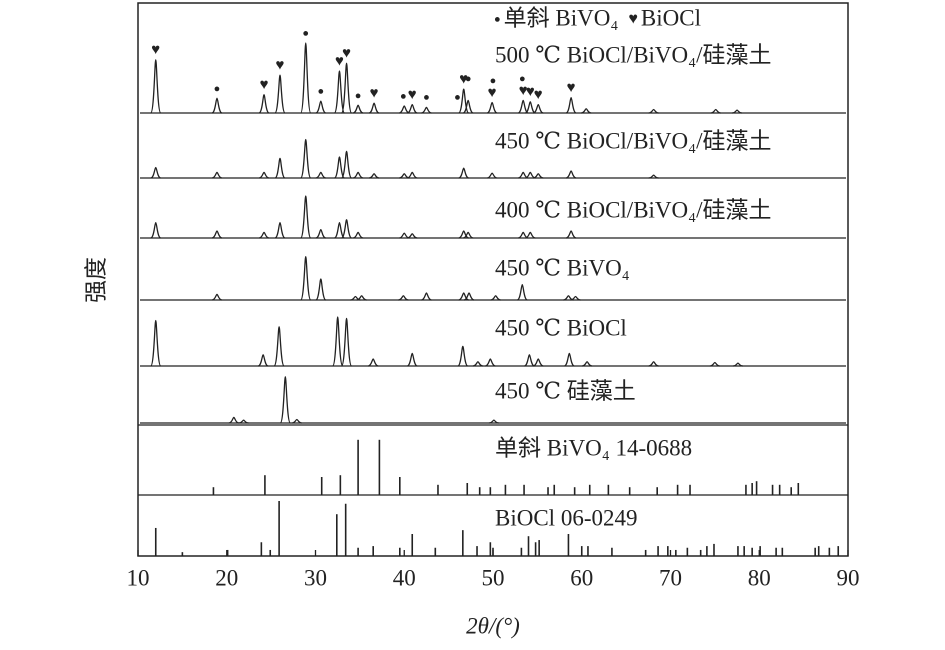 This screenshot has height=650, width=945. What do you see at coordinates (633, 140) in the screenshot?
I see `series-label: 450 ℃ BiOCl/BiVO₄/硅藻土` at bounding box center [633, 140].